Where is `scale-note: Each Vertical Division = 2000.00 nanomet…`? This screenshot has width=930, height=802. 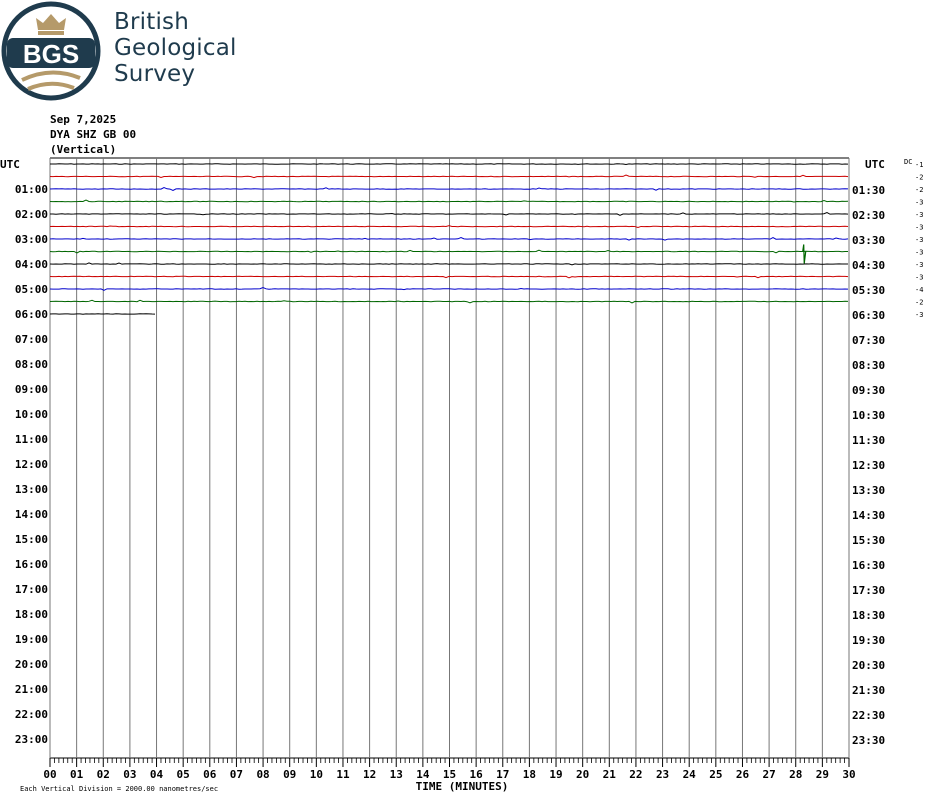 scale-note: Each Vertical Division = 2000.00 nanomet… is located at coordinates (119, 789).